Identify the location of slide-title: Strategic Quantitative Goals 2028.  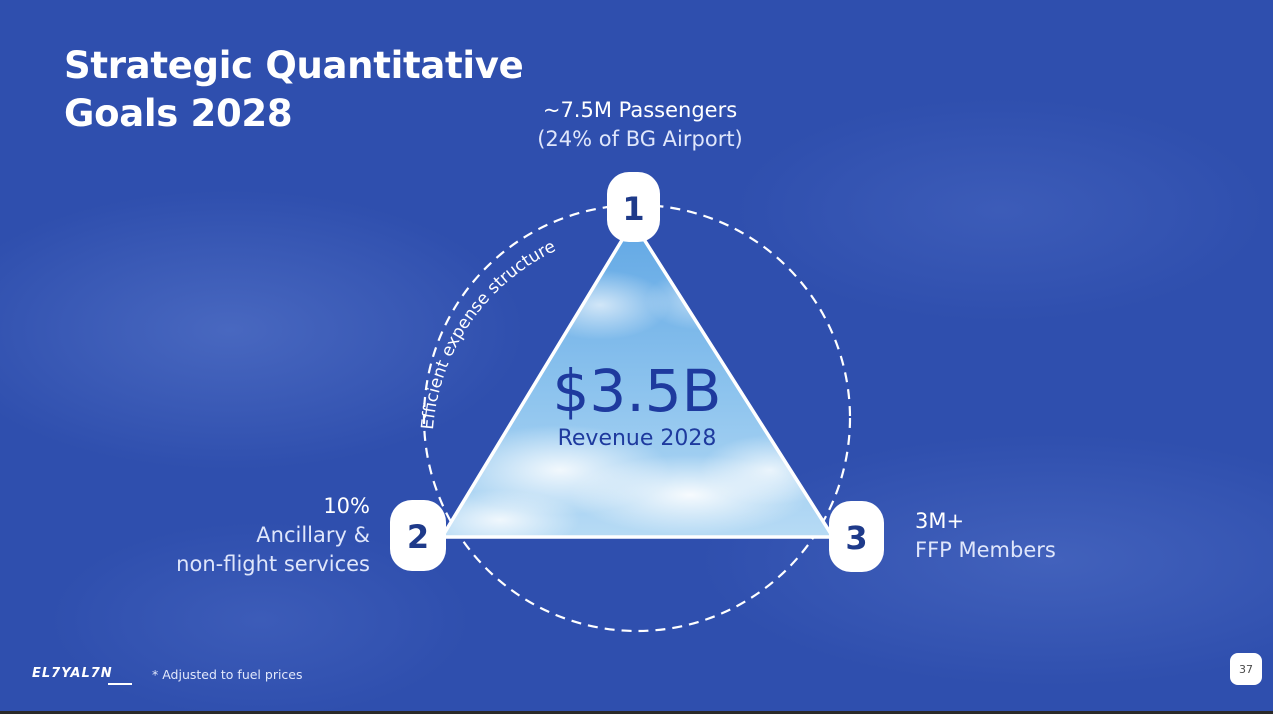
(324, 90).